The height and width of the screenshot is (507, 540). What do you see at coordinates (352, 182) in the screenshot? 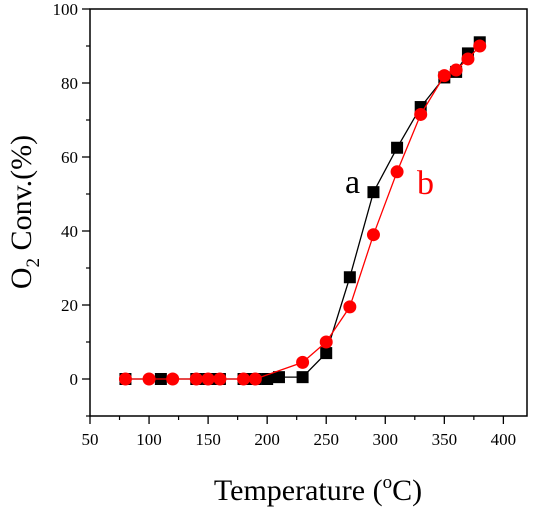
I see `series-a-label: a` at bounding box center [352, 182].